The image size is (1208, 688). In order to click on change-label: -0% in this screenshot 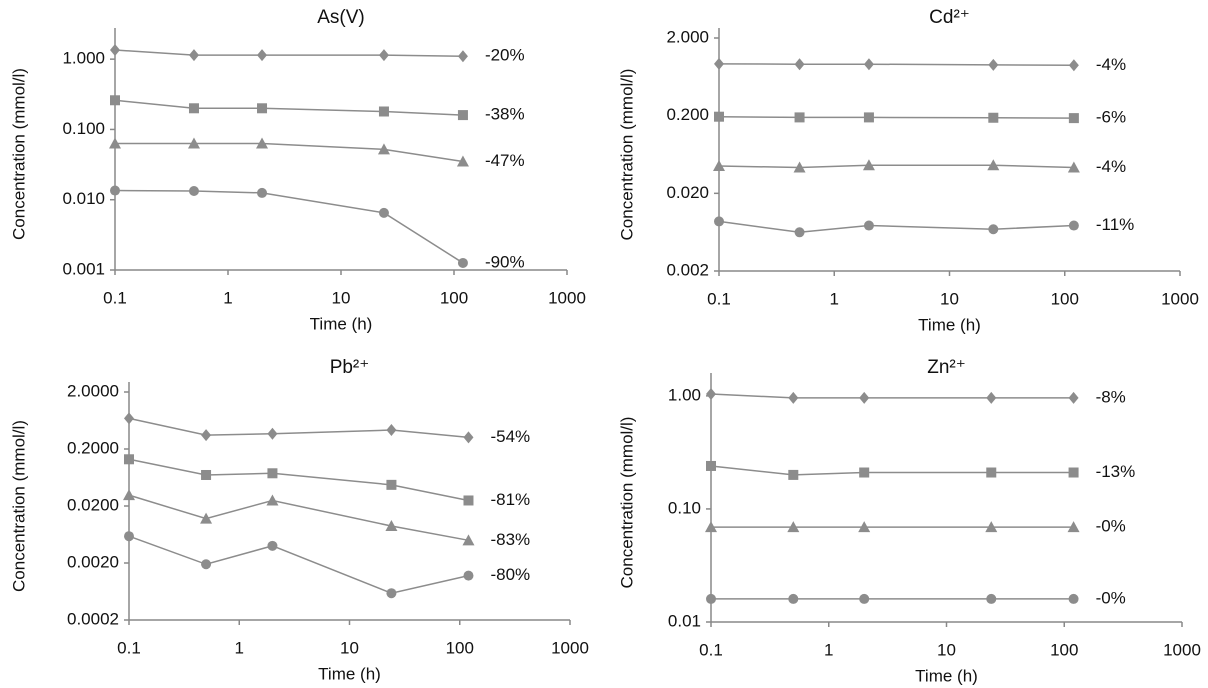, I will do `click(1111, 597)`.